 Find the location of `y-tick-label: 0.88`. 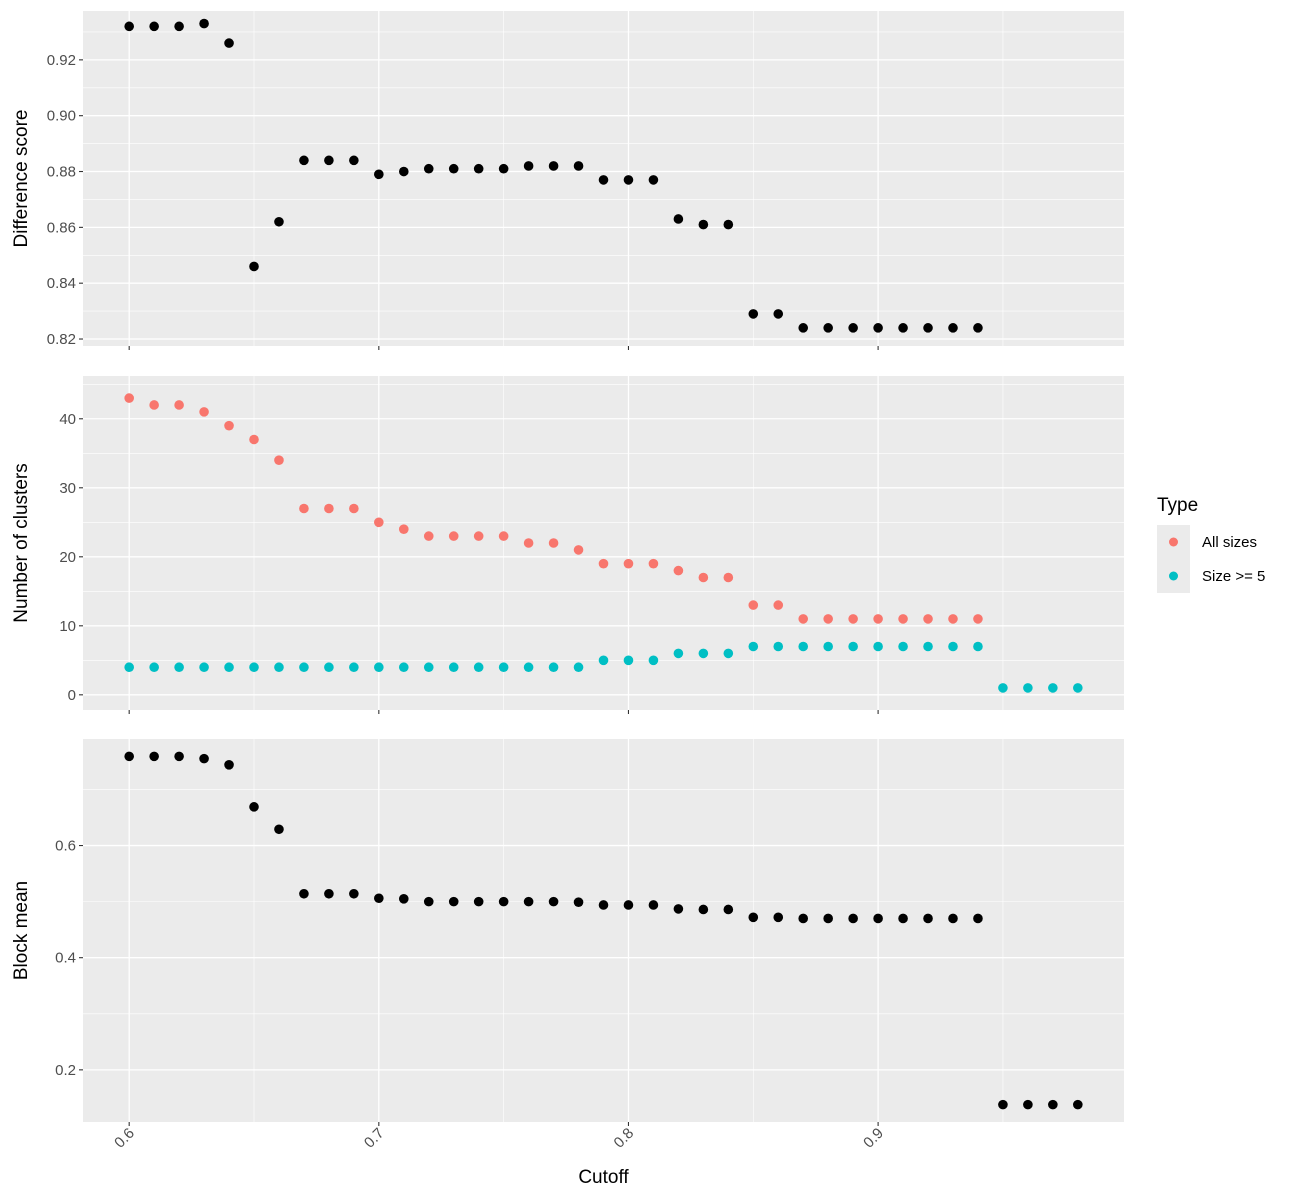

y-tick-label: 0.88 is located at coordinates (61, 172).